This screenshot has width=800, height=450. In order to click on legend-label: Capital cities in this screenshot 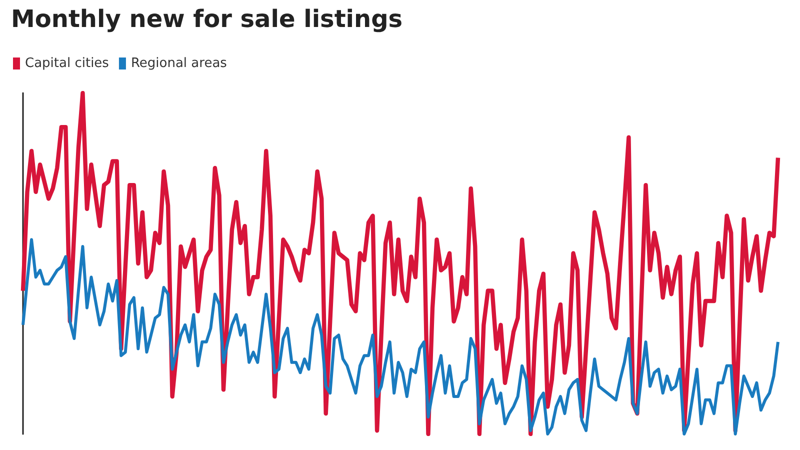, I will do `click(67, 63)`.